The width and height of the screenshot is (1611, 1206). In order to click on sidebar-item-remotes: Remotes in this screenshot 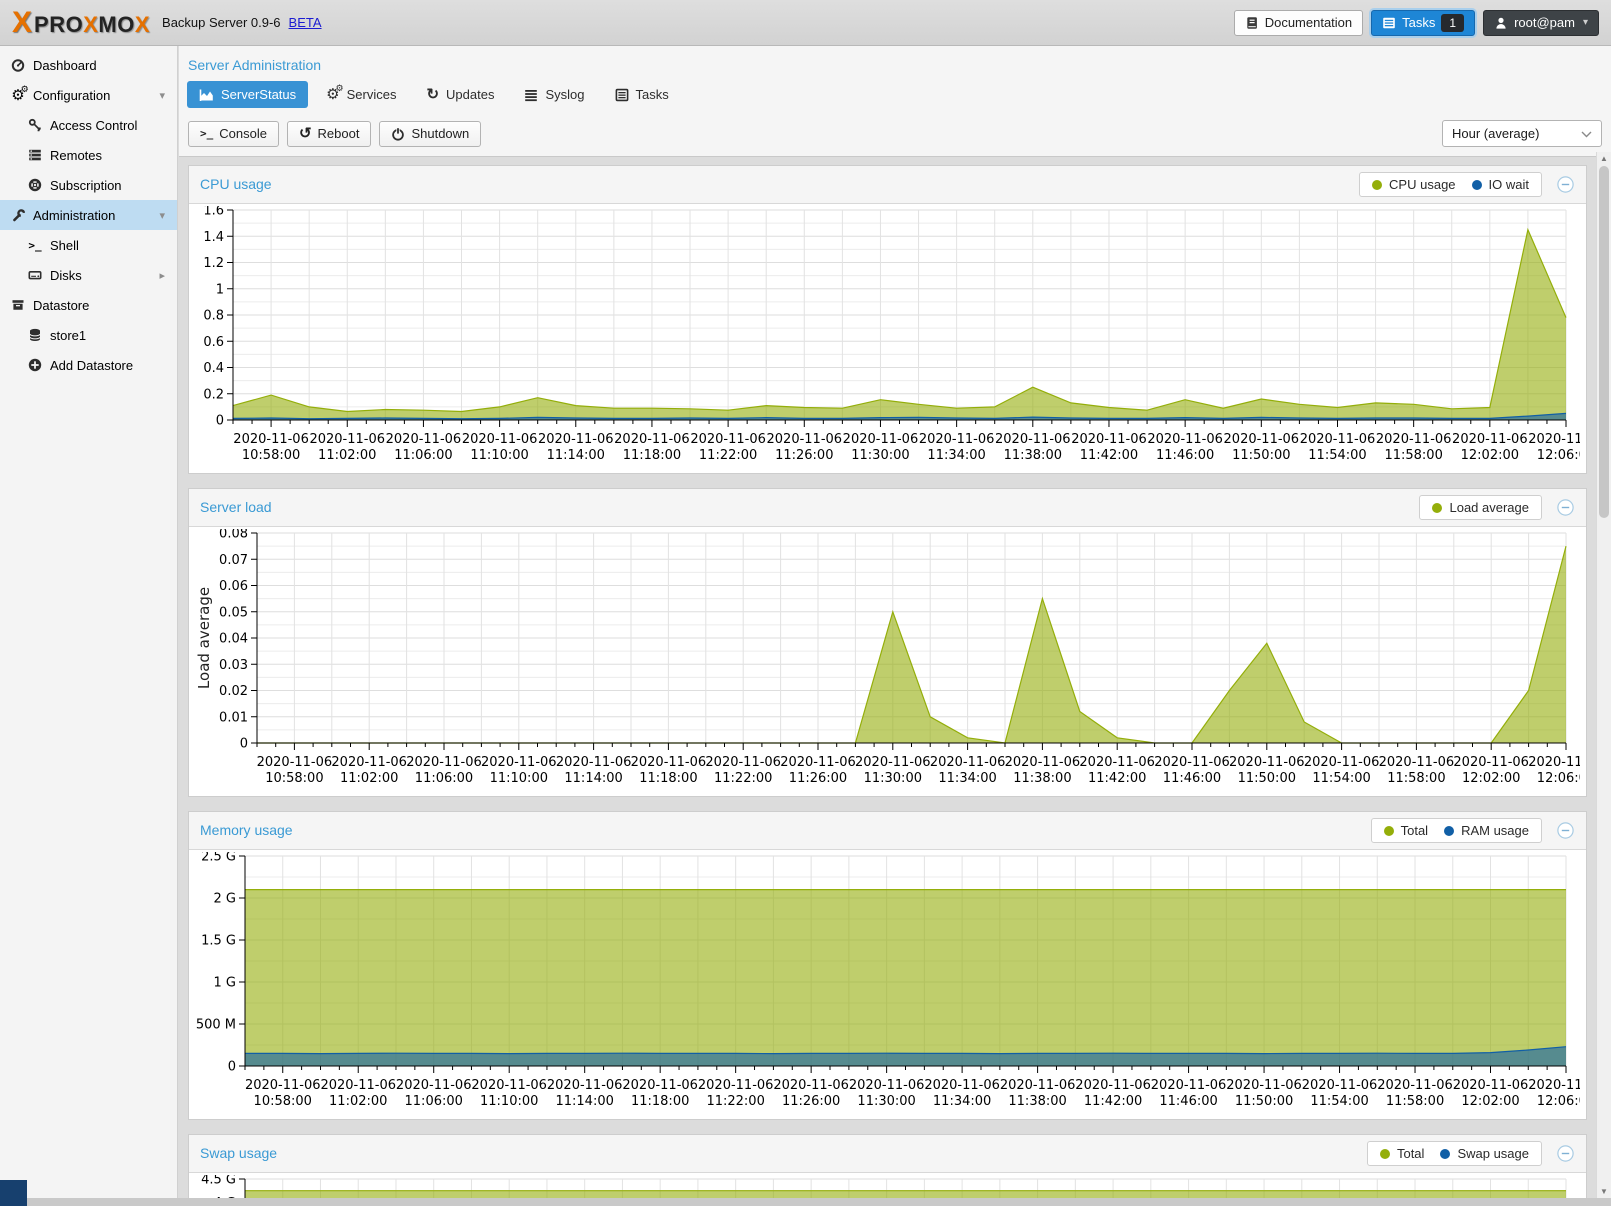, I will do `click(88, 155)`.